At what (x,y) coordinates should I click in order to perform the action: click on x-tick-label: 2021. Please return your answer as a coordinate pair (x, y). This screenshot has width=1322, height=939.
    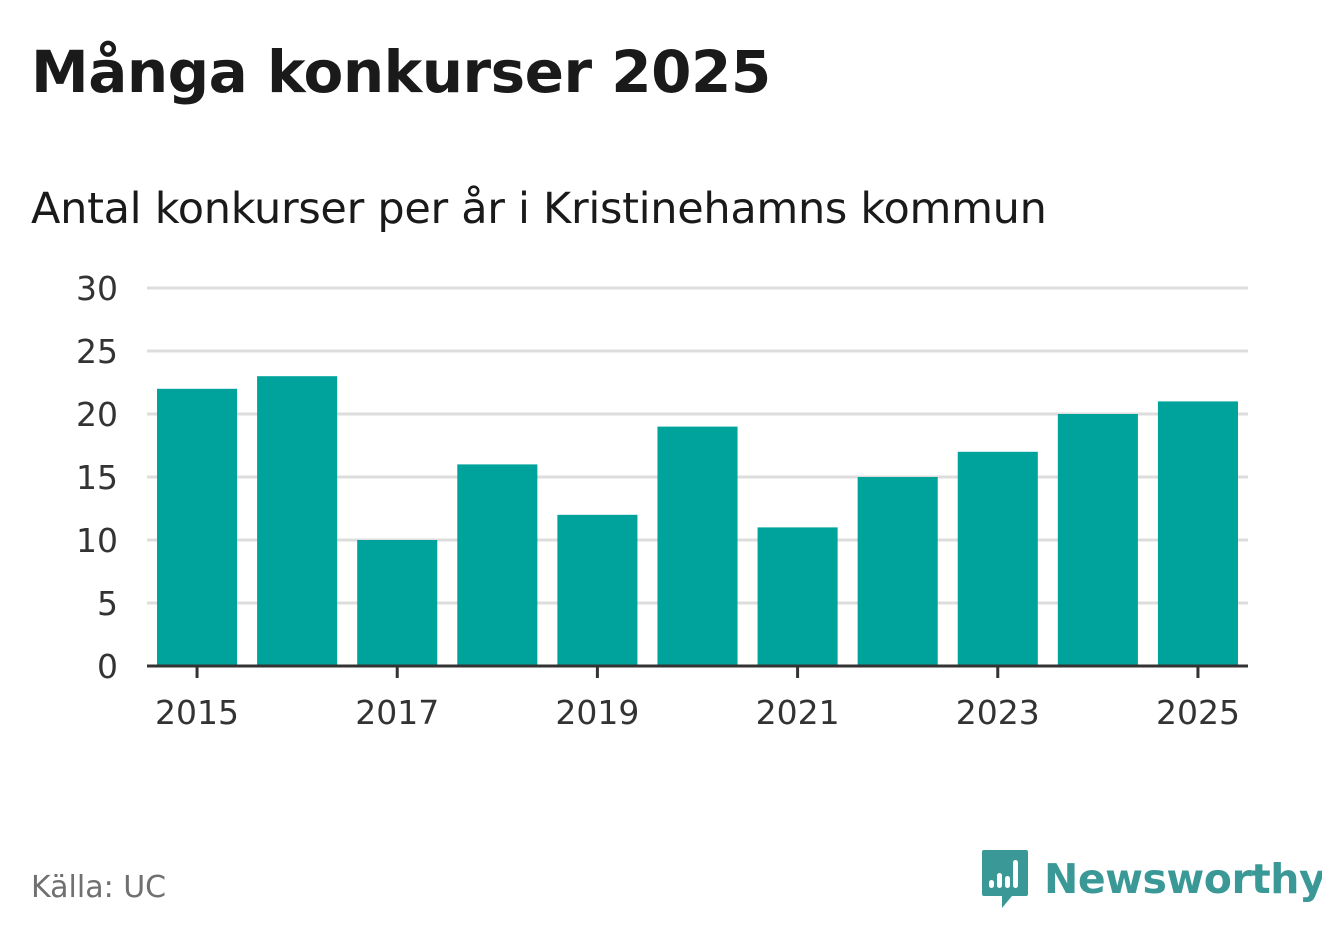
    Looking at the image, I should click on (798, 712).